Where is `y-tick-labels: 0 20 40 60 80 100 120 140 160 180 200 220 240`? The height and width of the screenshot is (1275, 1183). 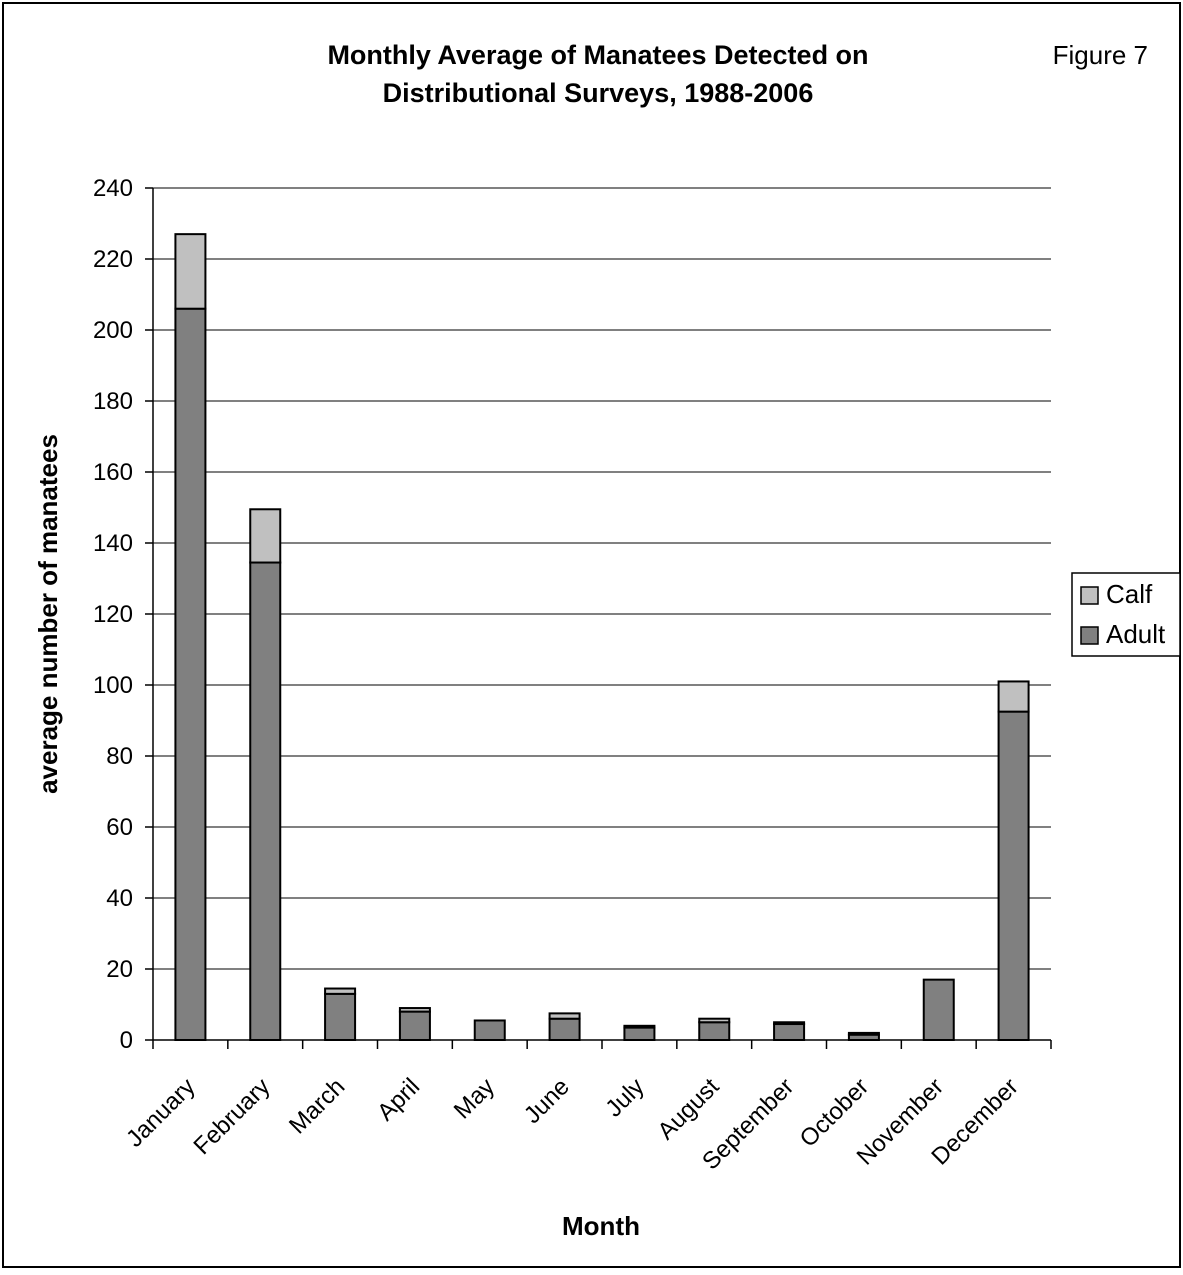 y-tick-labels: 0 20 40 60 80 100 120 140 160 180 200 220 240 is located at coordinates (113, 614).